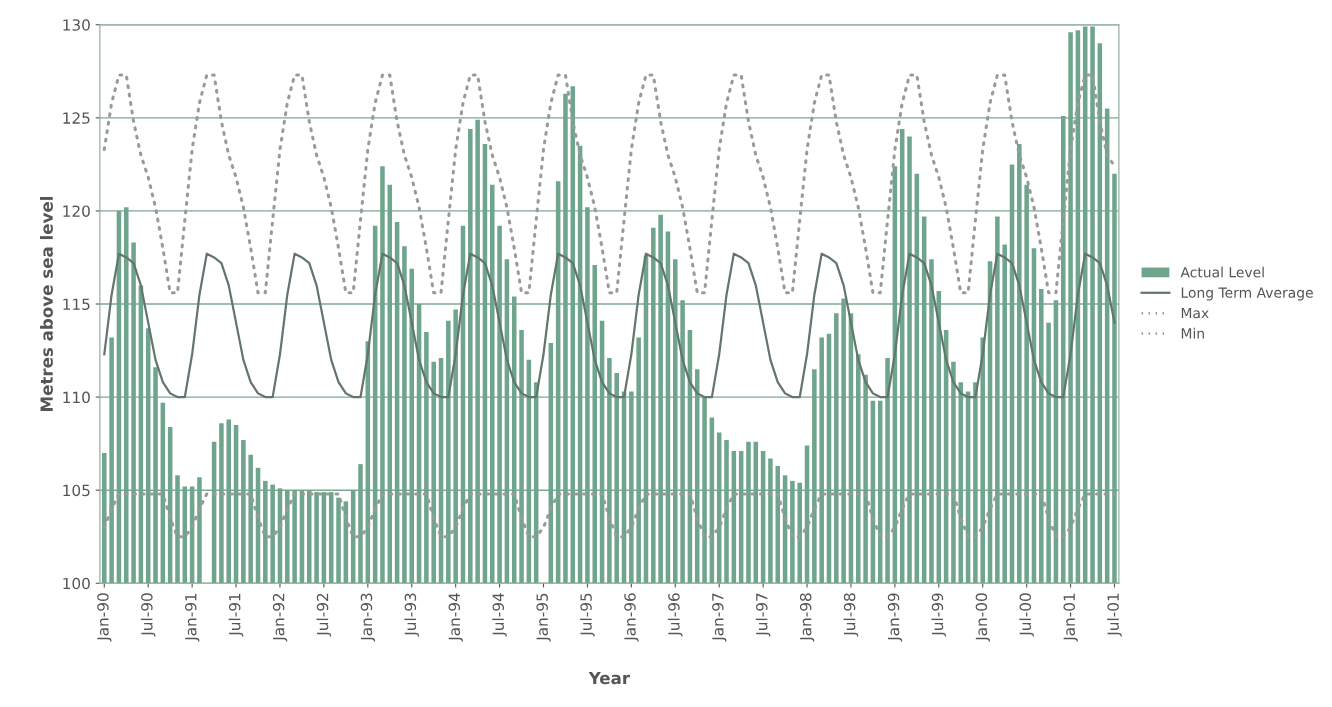  What do you see at coordinates (1026, 615) in the screenshot?
I see `x-tick-label: Jul-00` at bounding box center [1026, 615].